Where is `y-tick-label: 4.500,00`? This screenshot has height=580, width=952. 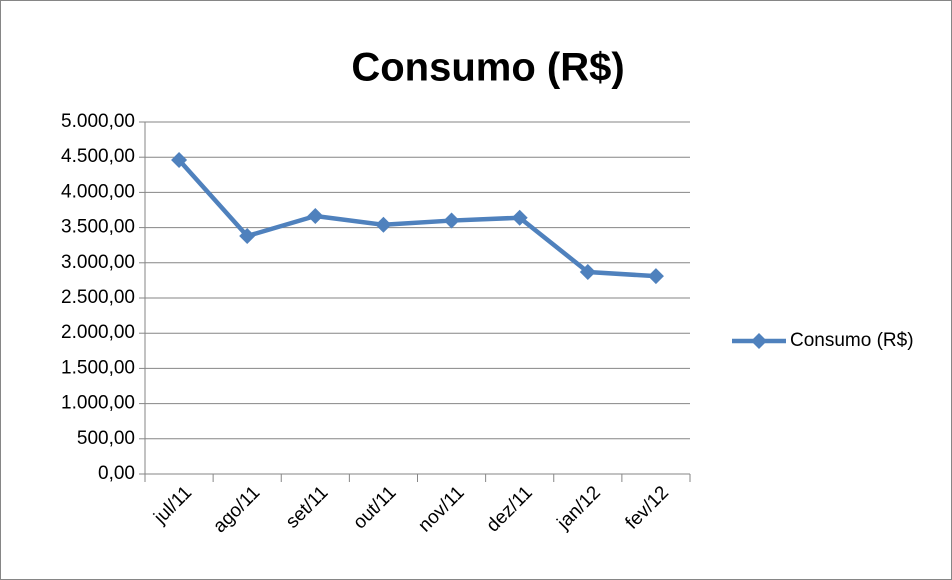 y-tick-label: 4.500,00 is located at coordinates (98, 156).